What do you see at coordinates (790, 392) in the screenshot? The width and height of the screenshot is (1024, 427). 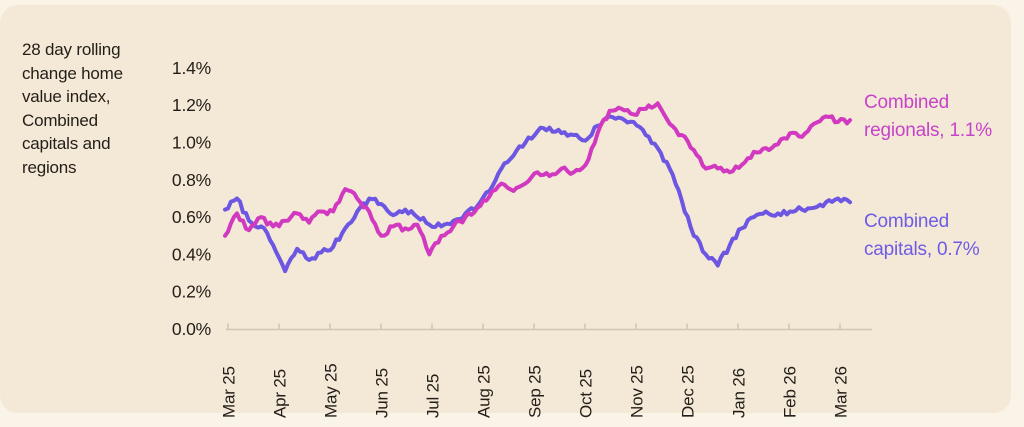 I see `x-tick-label: Feb 26` at bounding box center [790, 392].